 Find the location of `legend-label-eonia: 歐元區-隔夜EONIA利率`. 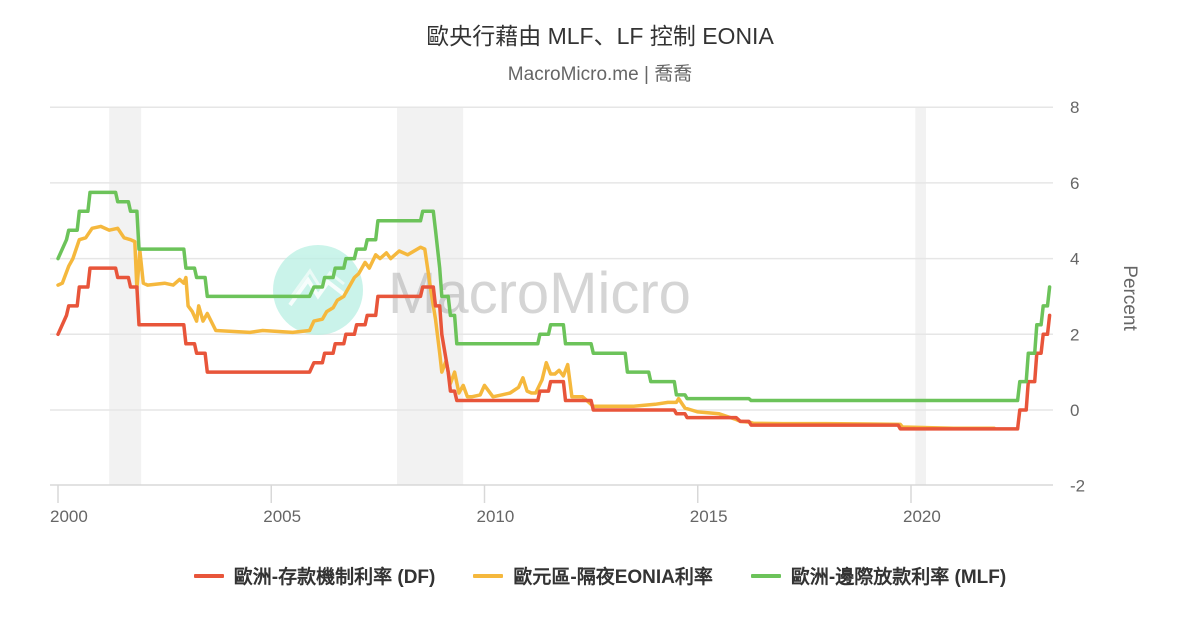

legend-label-eonia: 歐元區-隔夜EONIA利率 is located at coordinates (613, 577).